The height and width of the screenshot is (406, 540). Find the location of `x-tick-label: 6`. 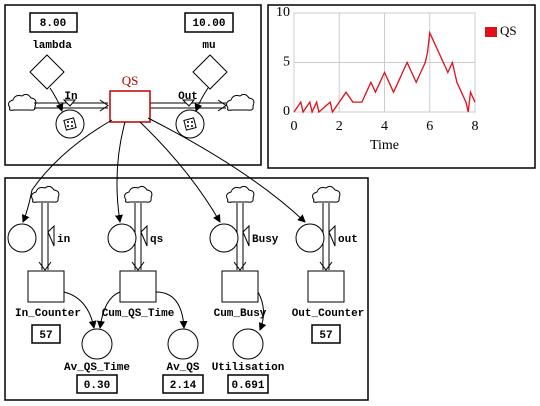

x-tick-label: 6 is located at coordinates (429, 126).